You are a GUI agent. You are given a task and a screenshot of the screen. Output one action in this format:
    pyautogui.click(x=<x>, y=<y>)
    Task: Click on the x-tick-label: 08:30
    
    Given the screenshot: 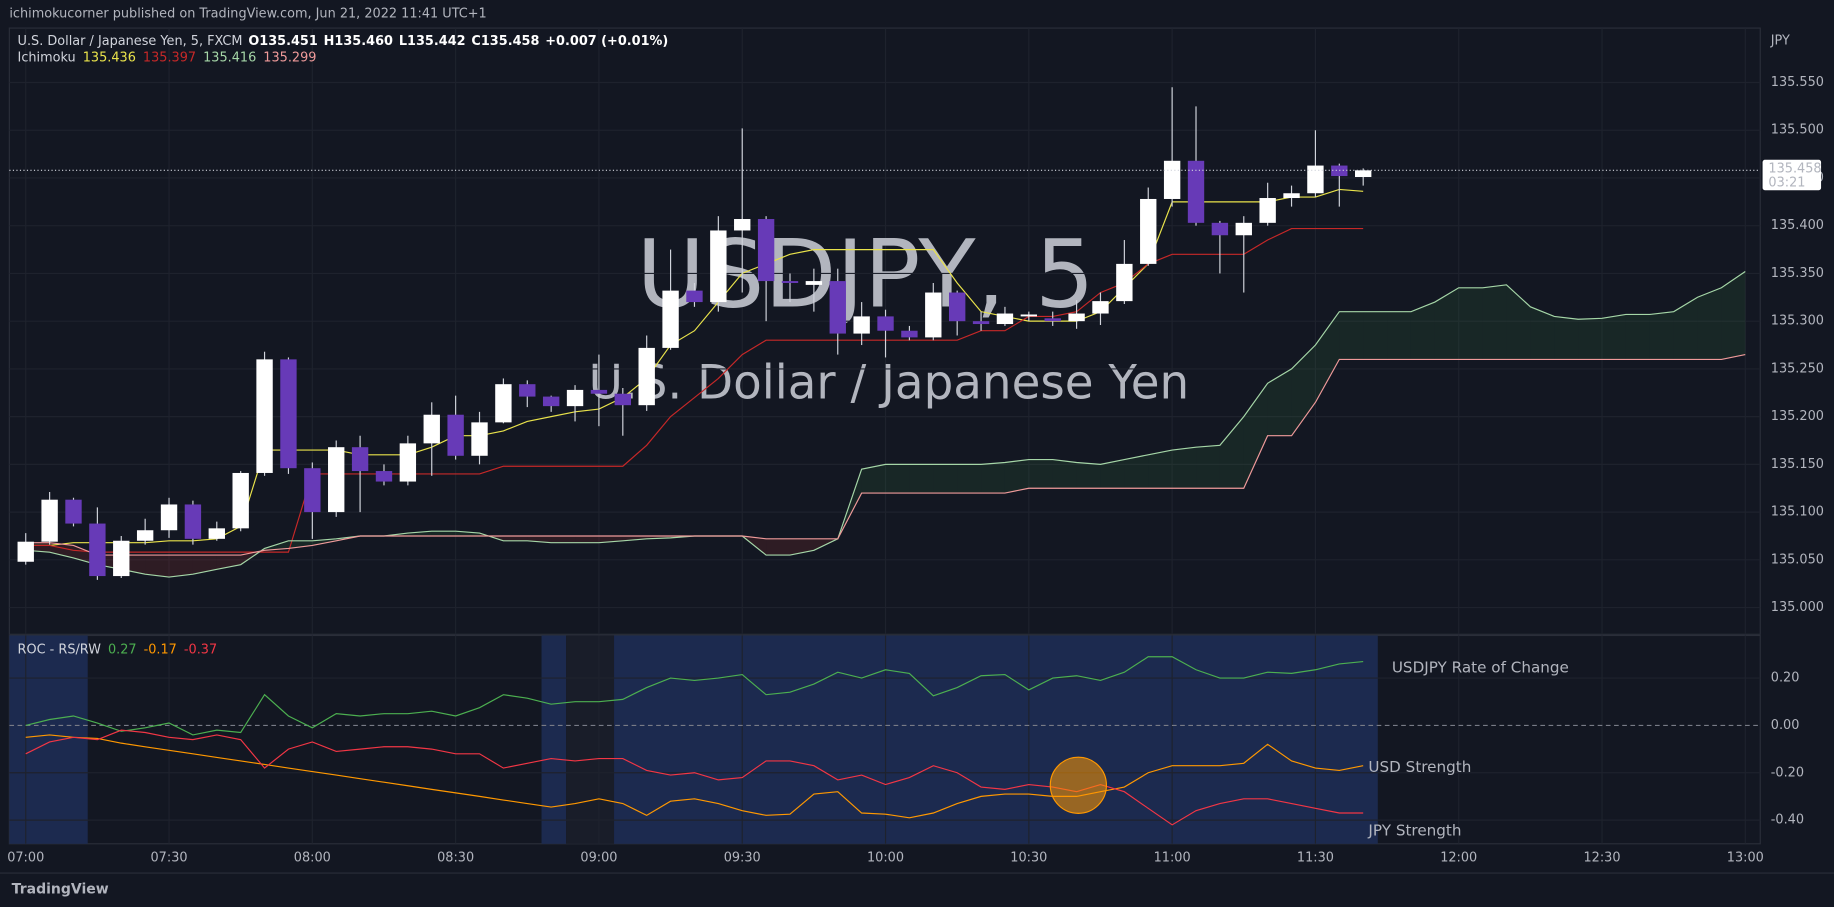 What is the action you would take?
    pyautogui.click(x=455, y=857)
    